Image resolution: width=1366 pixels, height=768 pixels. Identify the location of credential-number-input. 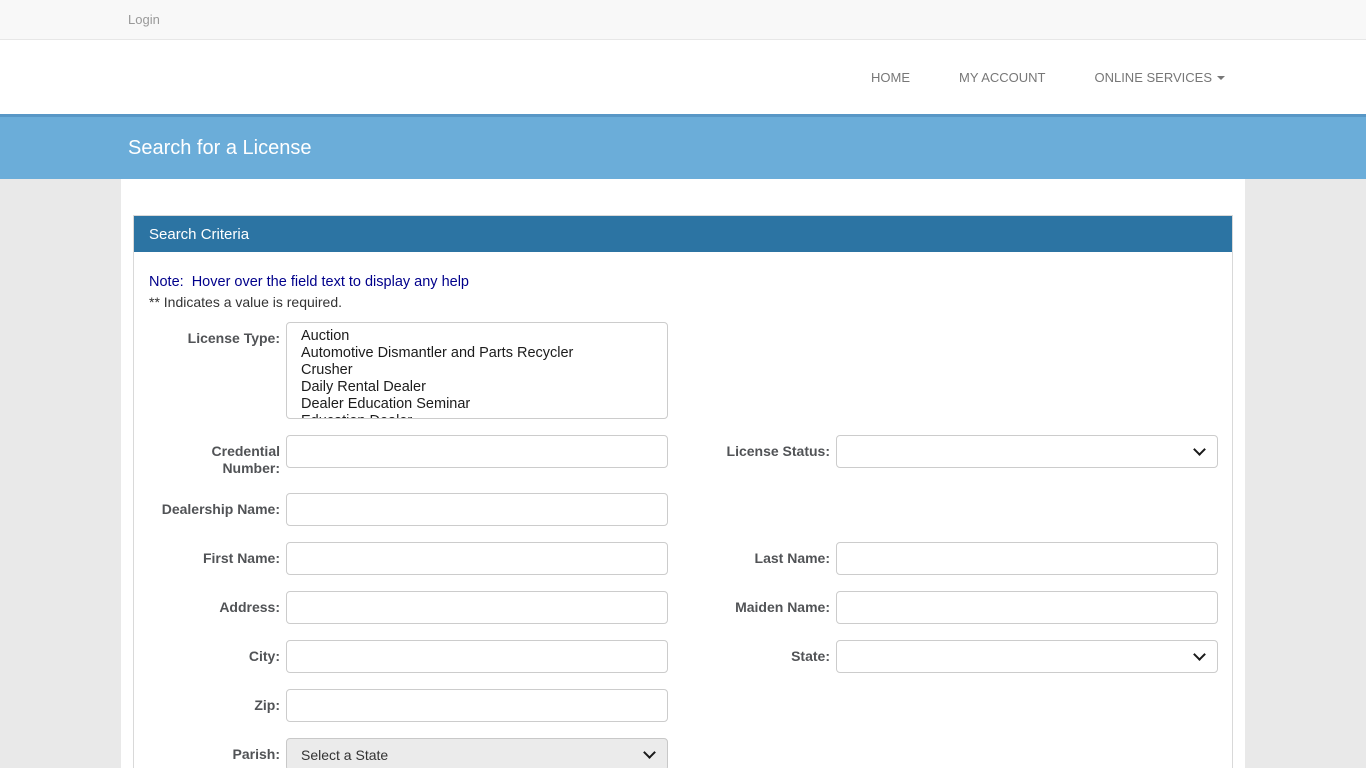
(477, 451).